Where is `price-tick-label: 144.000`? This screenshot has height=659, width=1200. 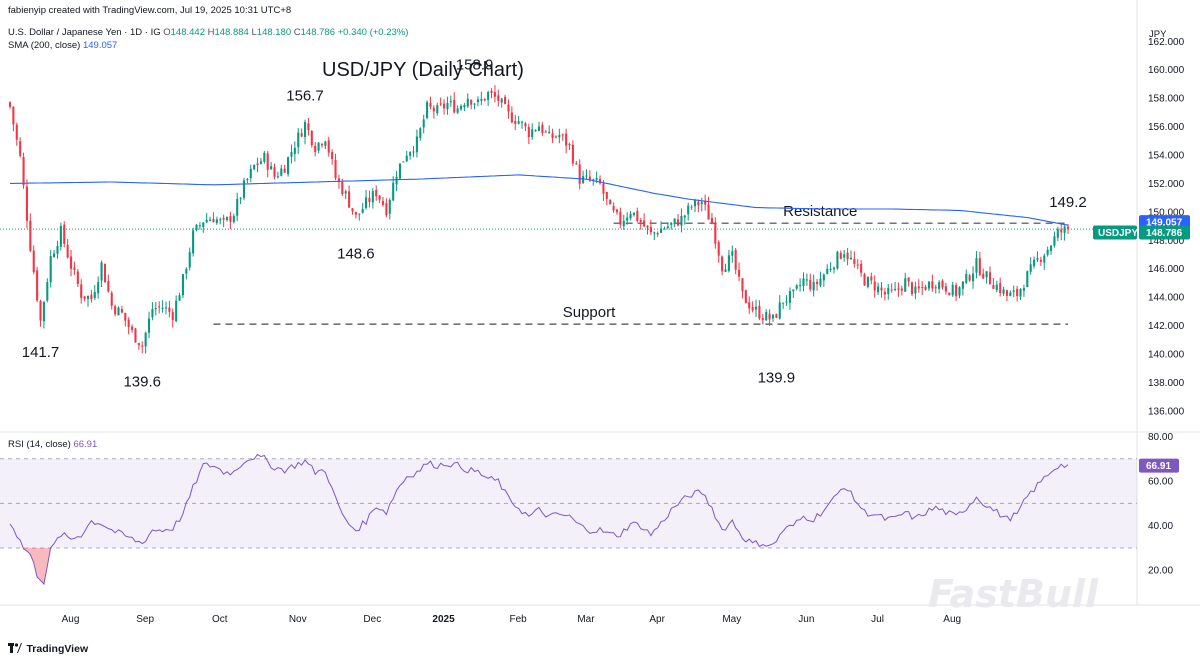 price-tick-label: 144.000 is located at coordinates (1166, 298).